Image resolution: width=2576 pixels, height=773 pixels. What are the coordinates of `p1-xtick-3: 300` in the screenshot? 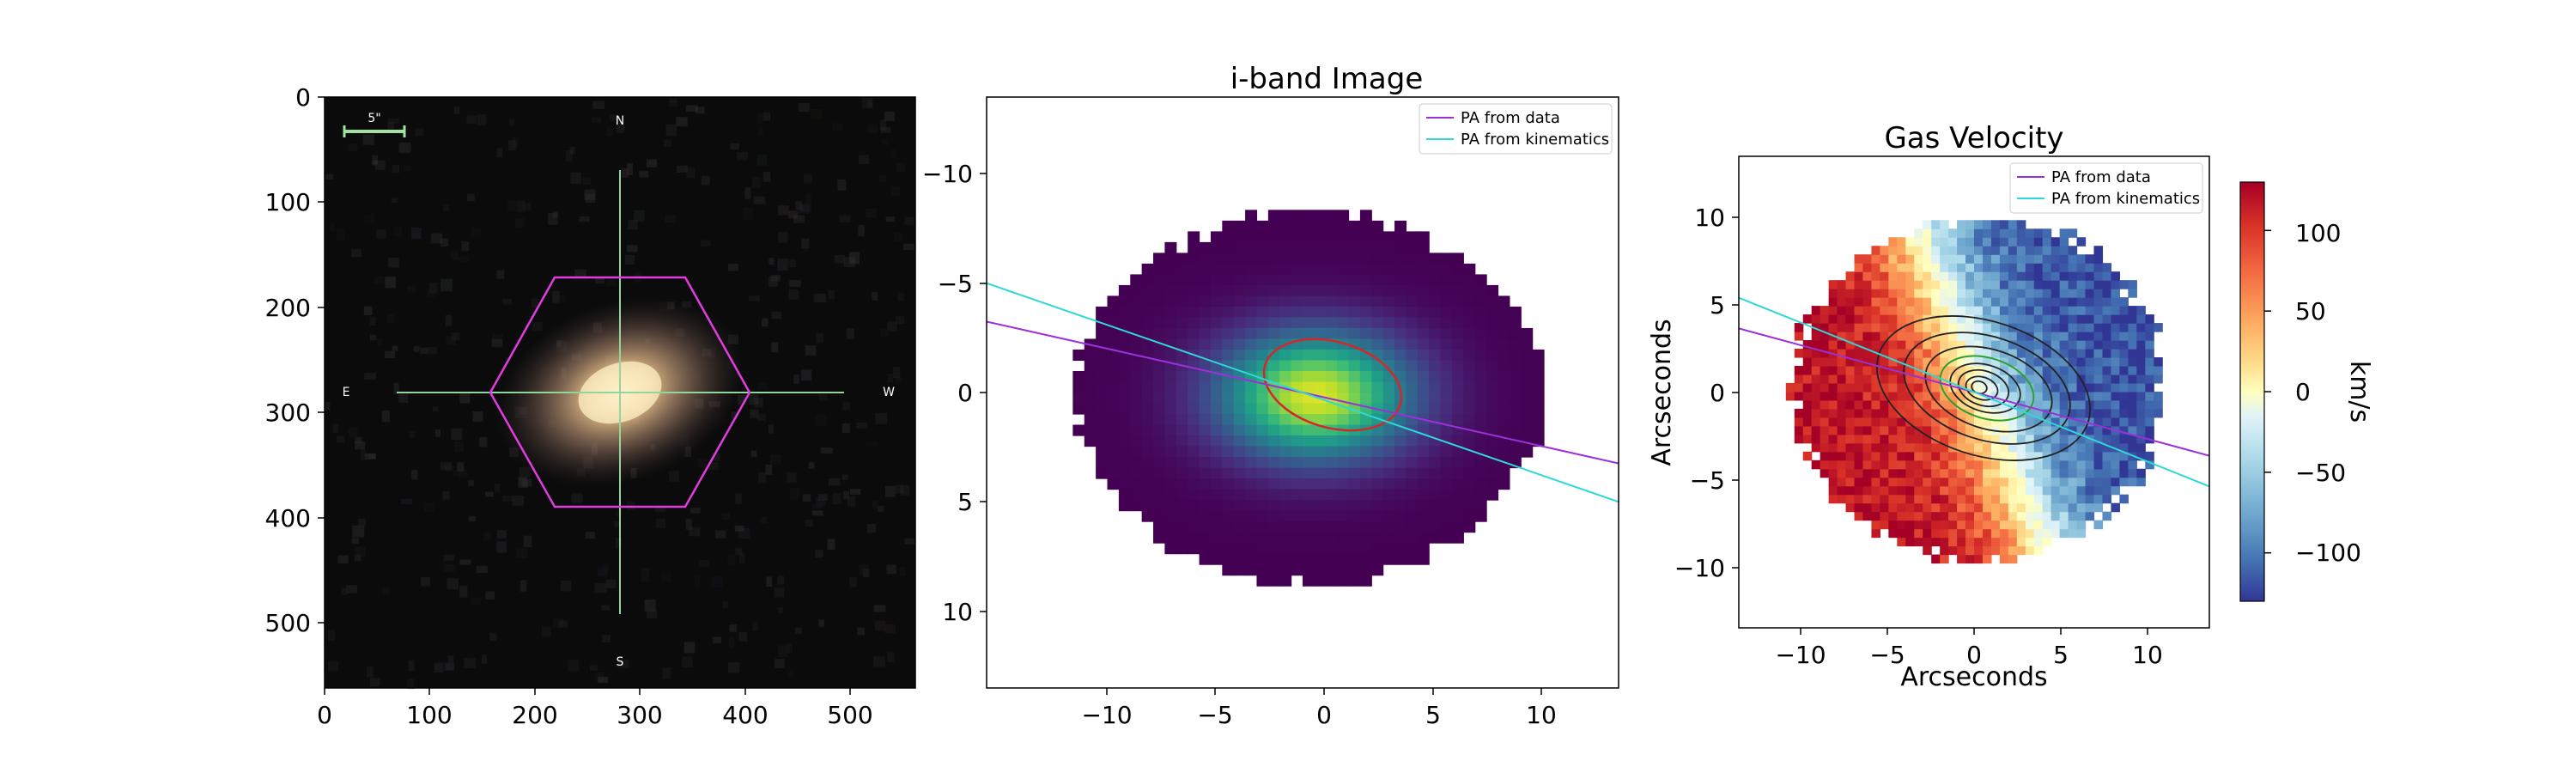 It's located at (640, 715).